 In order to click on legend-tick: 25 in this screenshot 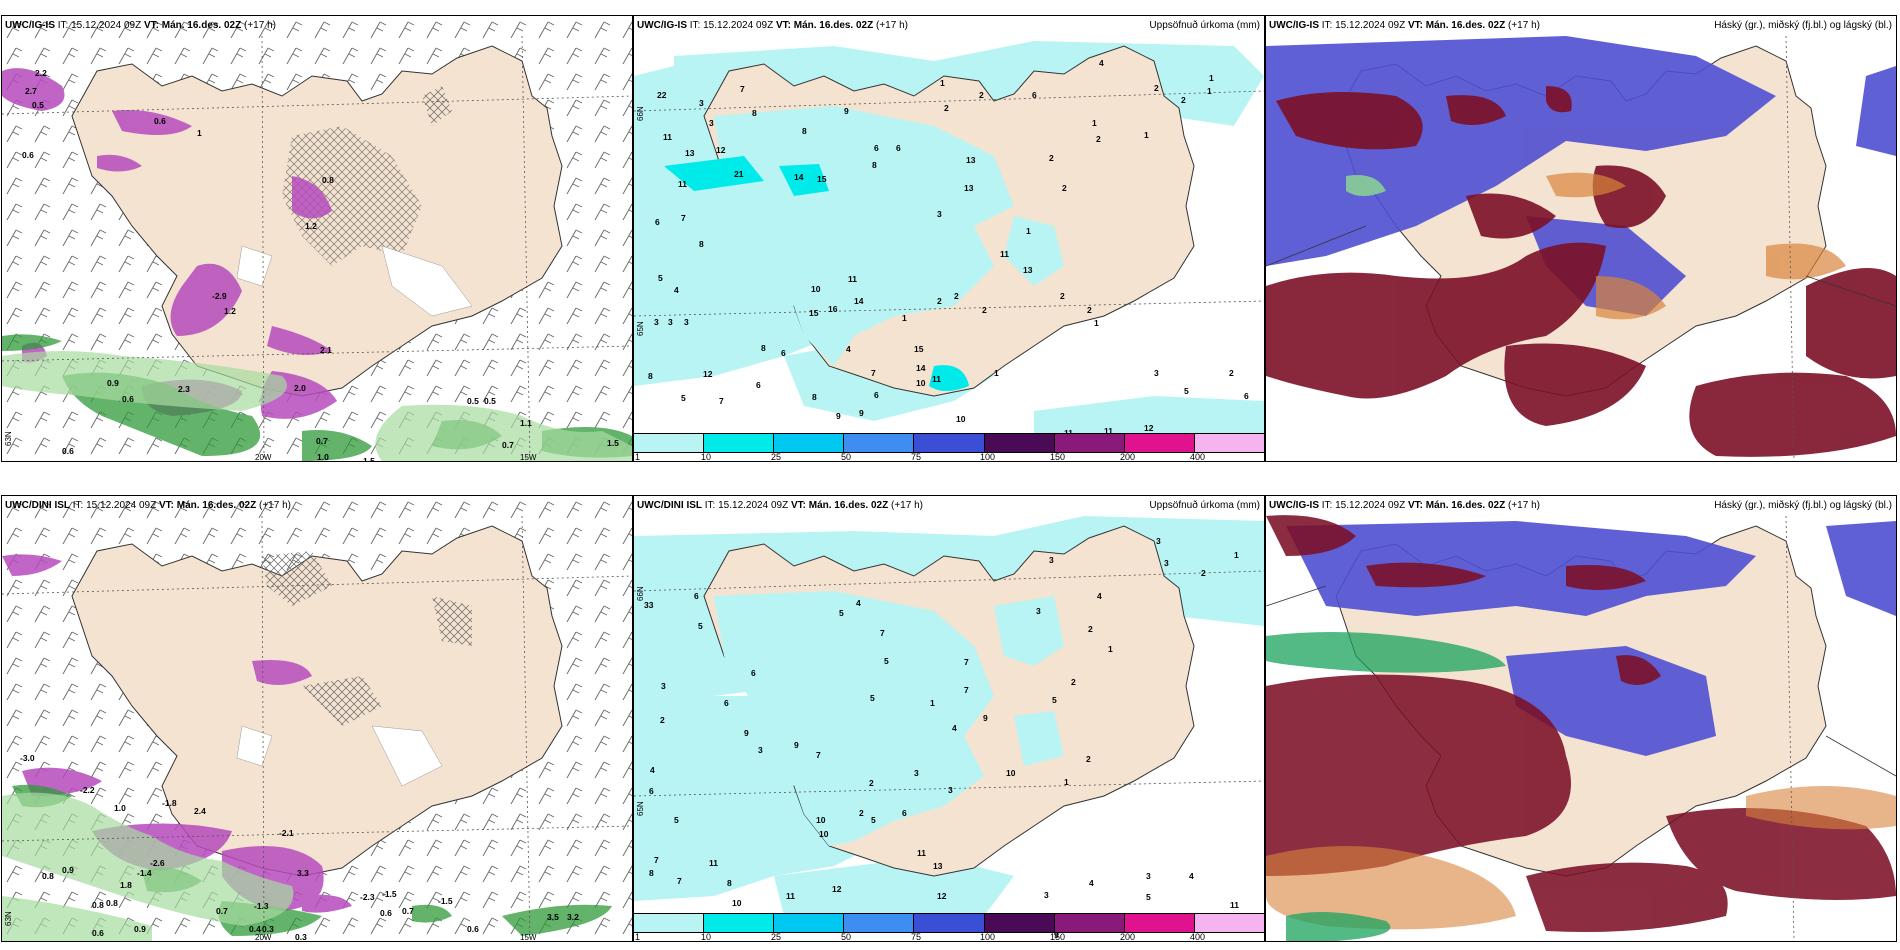, I will do `click(776, 457)`.